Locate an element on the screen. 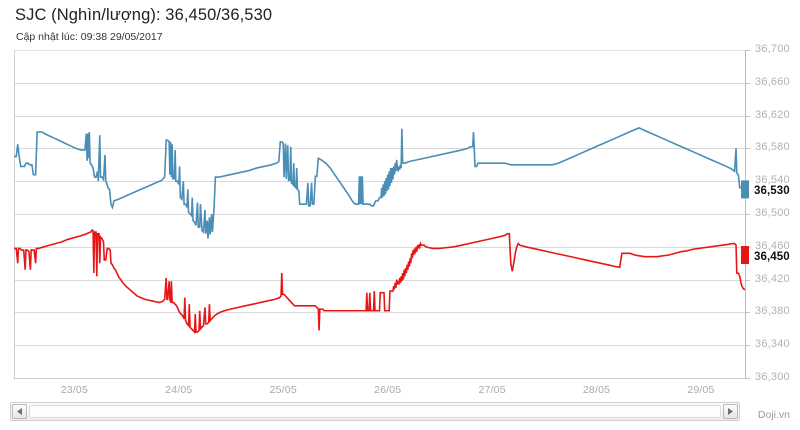 Image resolution: width=800 pixels, height=430 pixels. scroll-right-button is located at coordinates (730, 411).